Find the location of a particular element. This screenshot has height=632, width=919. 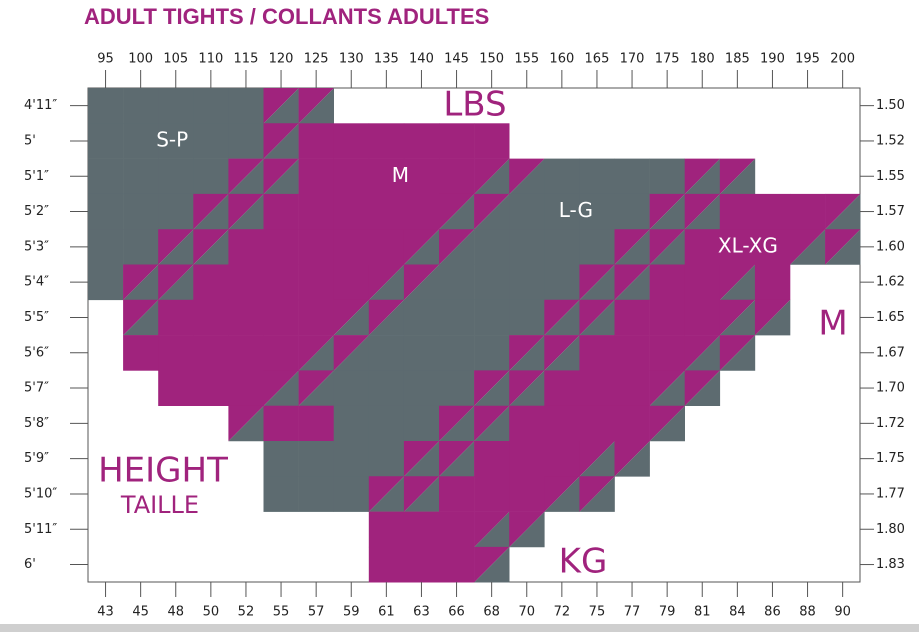

lbs-tick-label: 155 is located at coordinates (526, 59).